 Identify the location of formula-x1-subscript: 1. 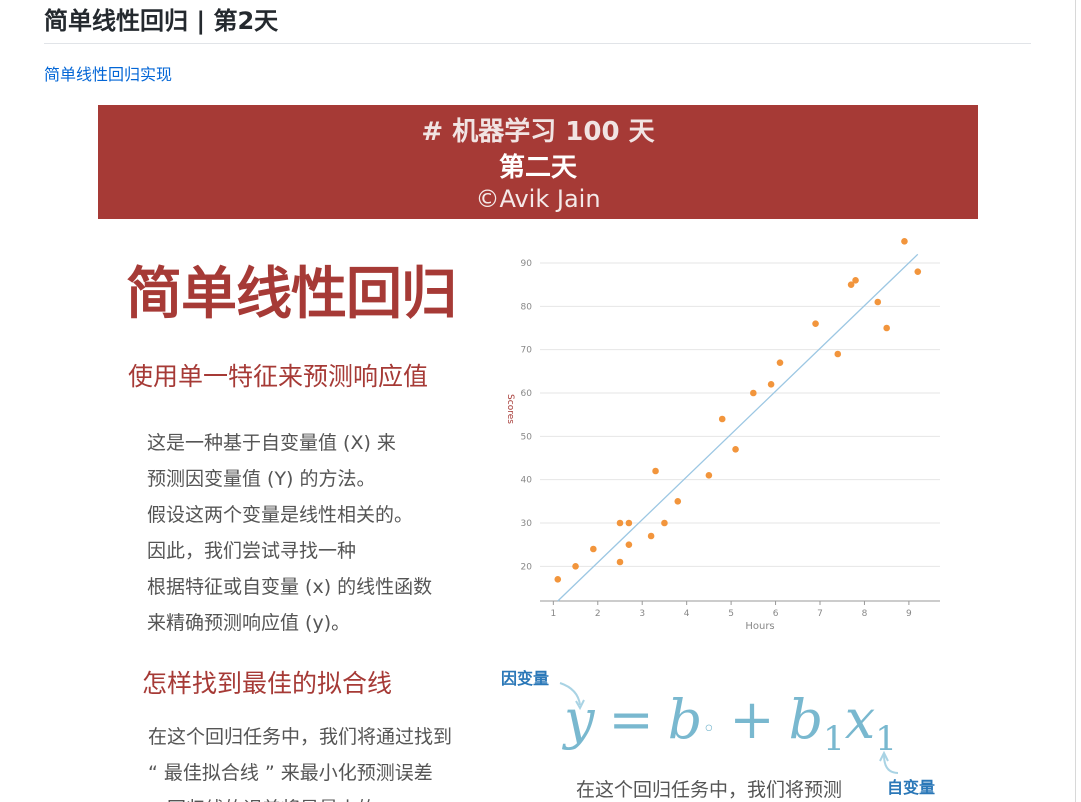
(886, 739).